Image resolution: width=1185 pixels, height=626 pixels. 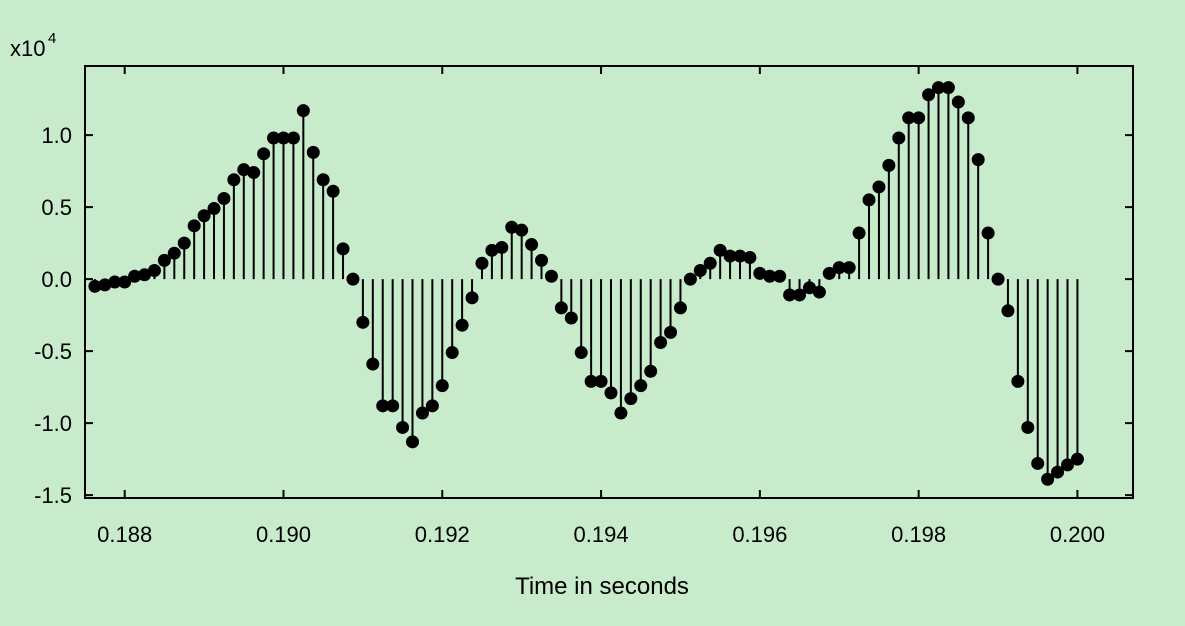 I want to click on x-tick-label: 0.198, so click(x=918, y=534).